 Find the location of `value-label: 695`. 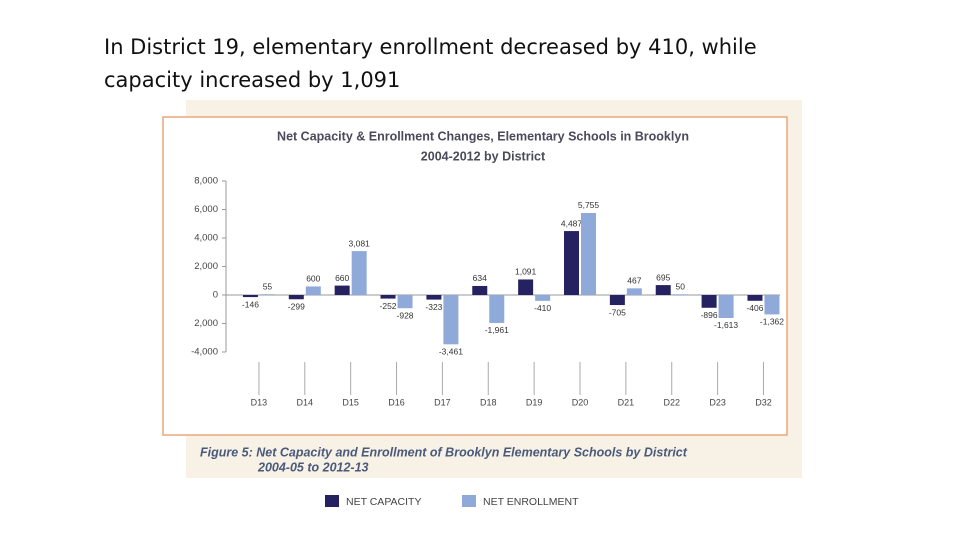

value-label: 695 is located at coordinates (663, 277).